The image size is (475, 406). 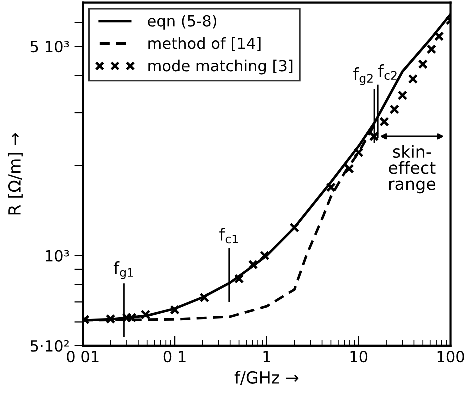 I want to click on y-axis-title: R [Ω/m] →, so click(x=15, y=174).